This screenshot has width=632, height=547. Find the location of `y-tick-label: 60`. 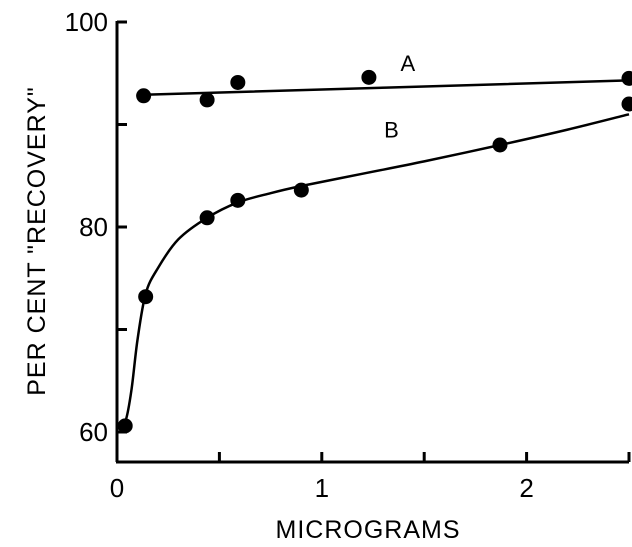

y-tick-label: 60 is located at coordinates (93, 432).